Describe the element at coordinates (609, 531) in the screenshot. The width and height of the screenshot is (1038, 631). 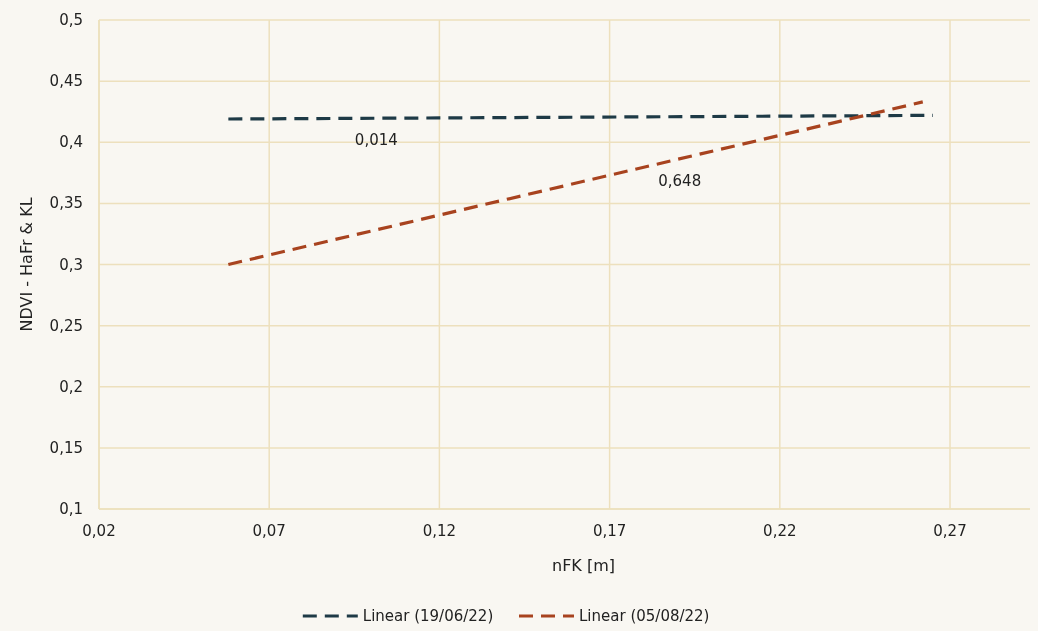
I see `x-tick-label: 0,17` at that location.